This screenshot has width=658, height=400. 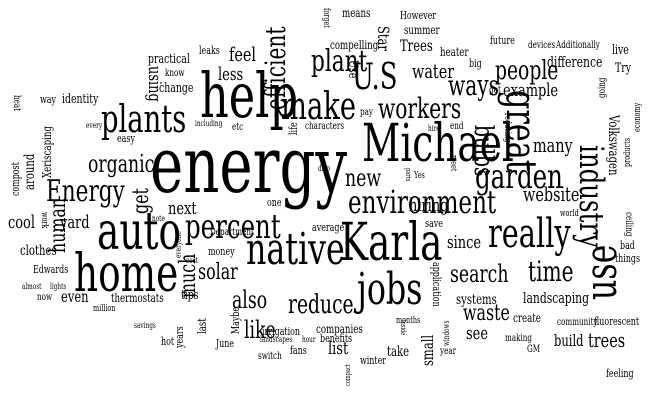 What do you see at coordinates (276, 339) in the screenshot?
I see `word-landscapes: landscapes` at bounding box center [276, 339].